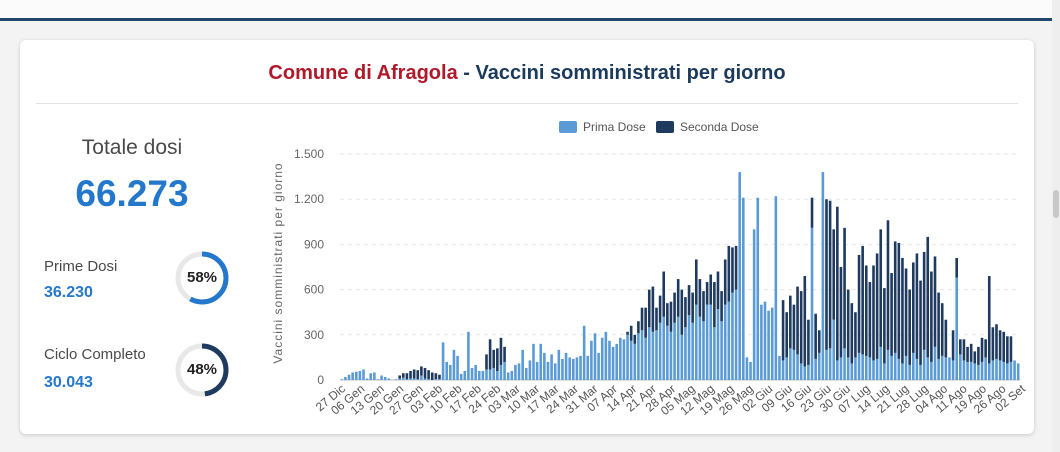 This screenshot has height=452, width=1060. What do you see at coordinates (707, 127) in the screenshot?
I see `legend-item: Seconda Dose` at bounding box center [707, 127].